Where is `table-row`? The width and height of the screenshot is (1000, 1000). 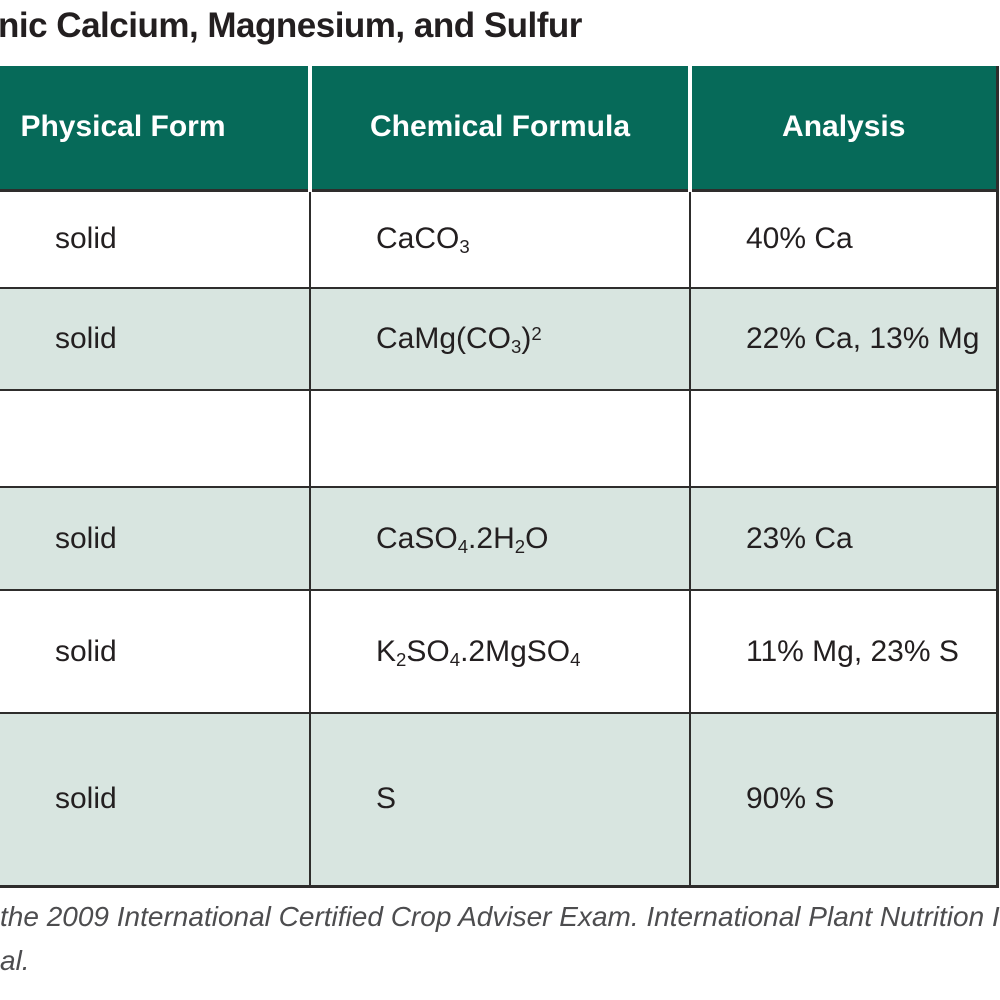 table-row is located at coordinates (499, 439).